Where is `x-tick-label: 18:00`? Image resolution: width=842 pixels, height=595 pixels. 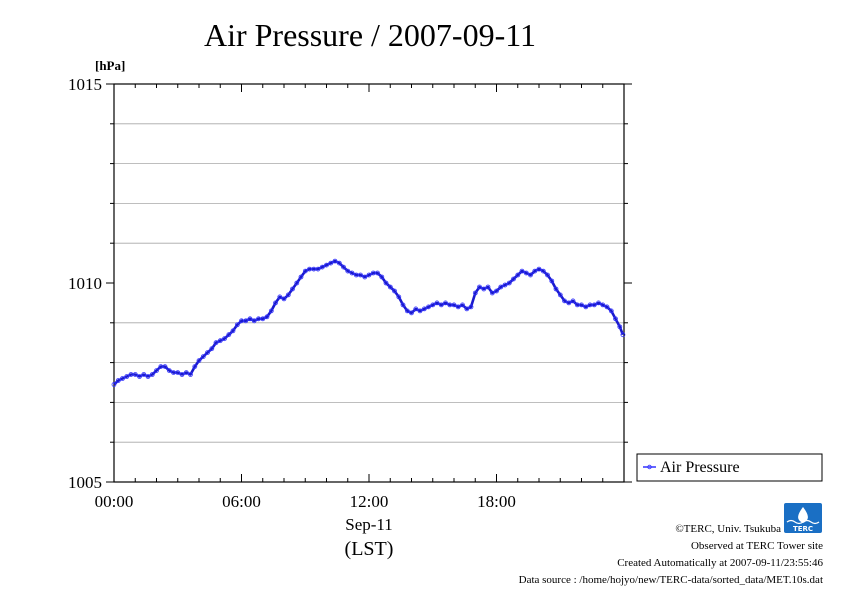 x-tick-label: 18:00 is located at coordinates (496, 501).